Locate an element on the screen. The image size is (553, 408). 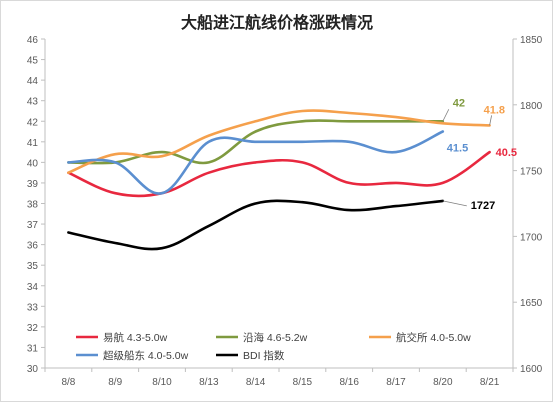
series-end-label: 41.8 is located at coordinates (494, 110).